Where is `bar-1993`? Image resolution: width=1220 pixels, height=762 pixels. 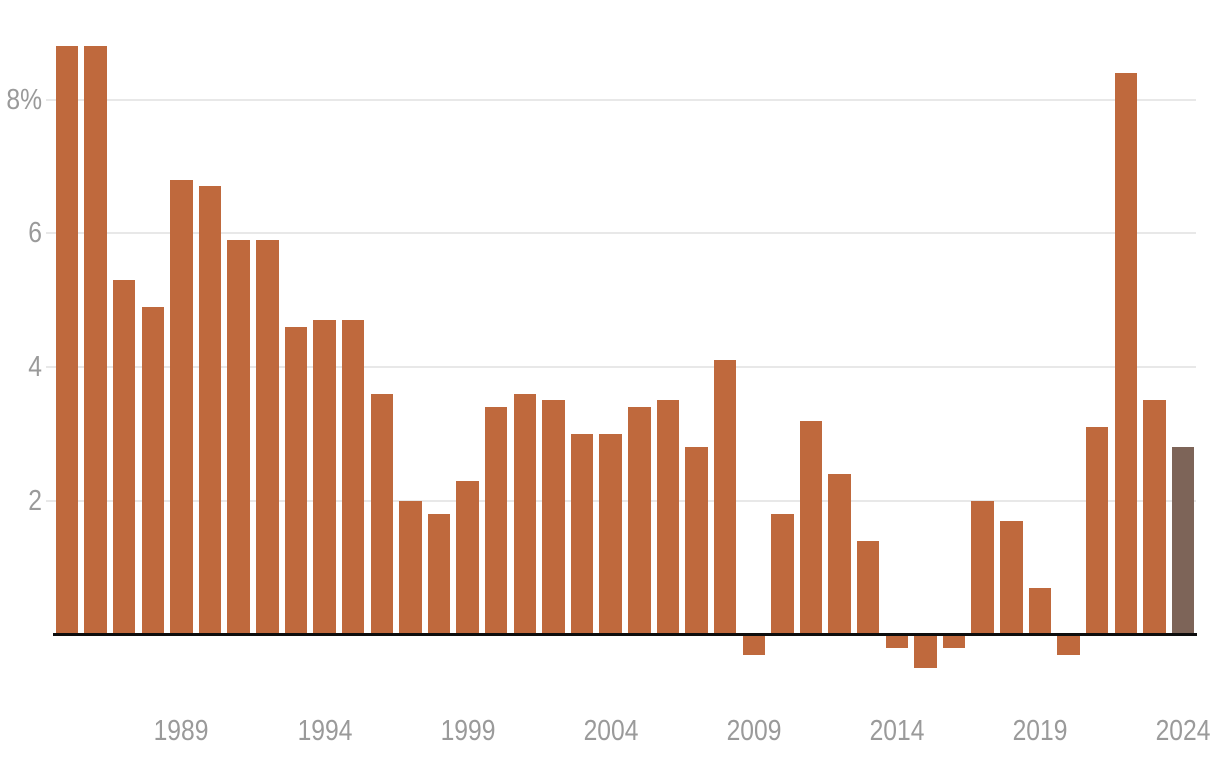 bar-1993 is located at coordinates (296, 480).